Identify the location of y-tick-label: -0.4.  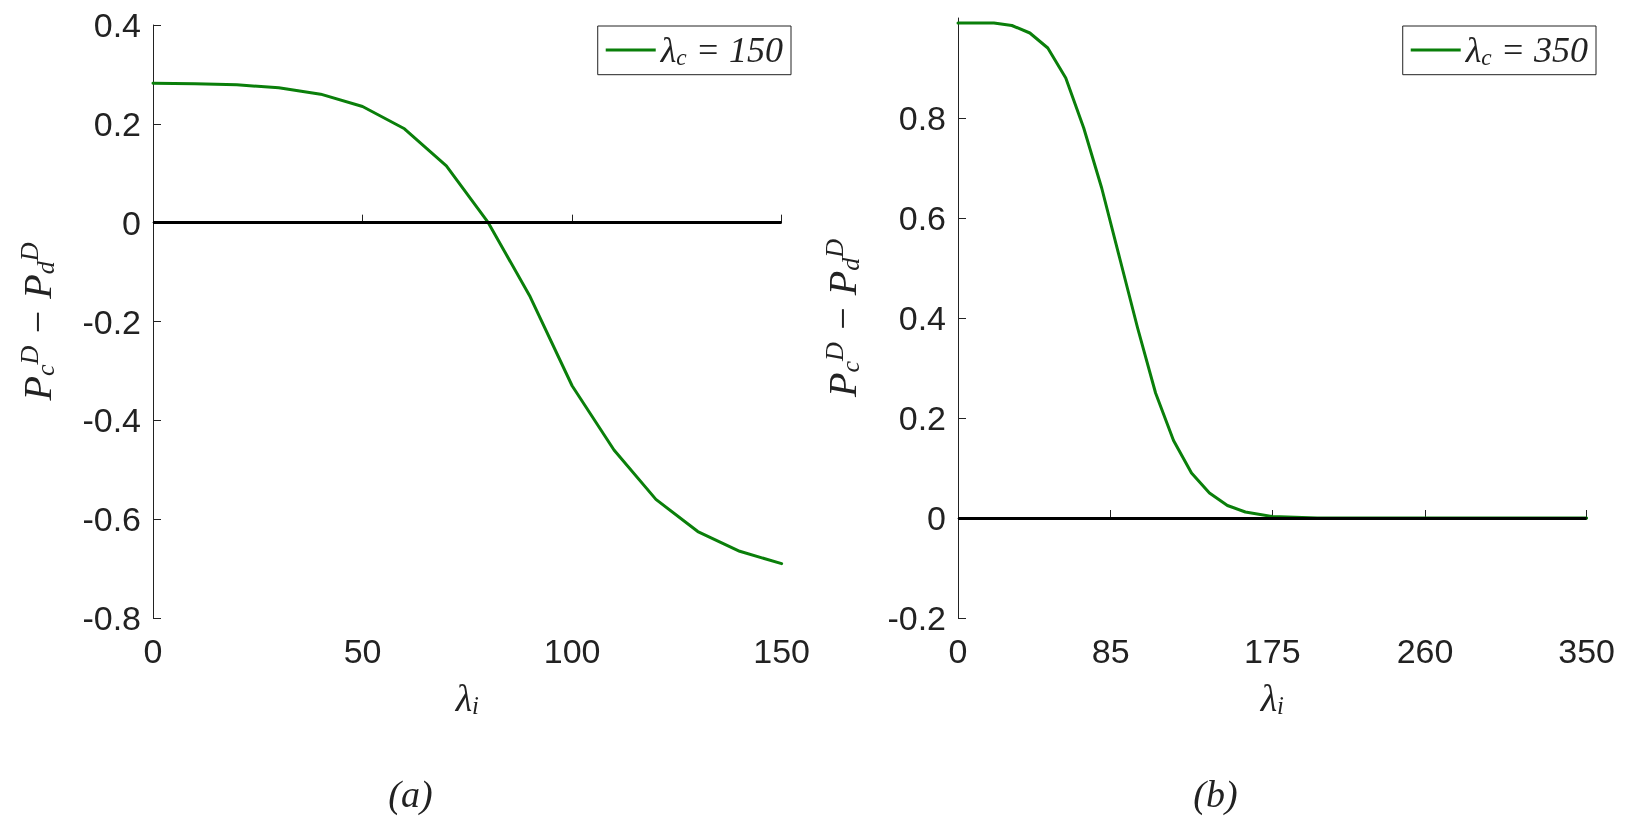
(111, 420).